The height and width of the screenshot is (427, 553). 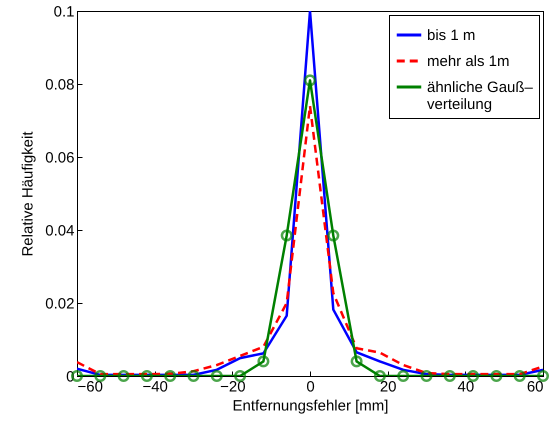 What do you see at coordinates (27, 193) in the screenshot?
I see `y-axis-title: Relative Häufigkeit` at bounding box center [27, 193].